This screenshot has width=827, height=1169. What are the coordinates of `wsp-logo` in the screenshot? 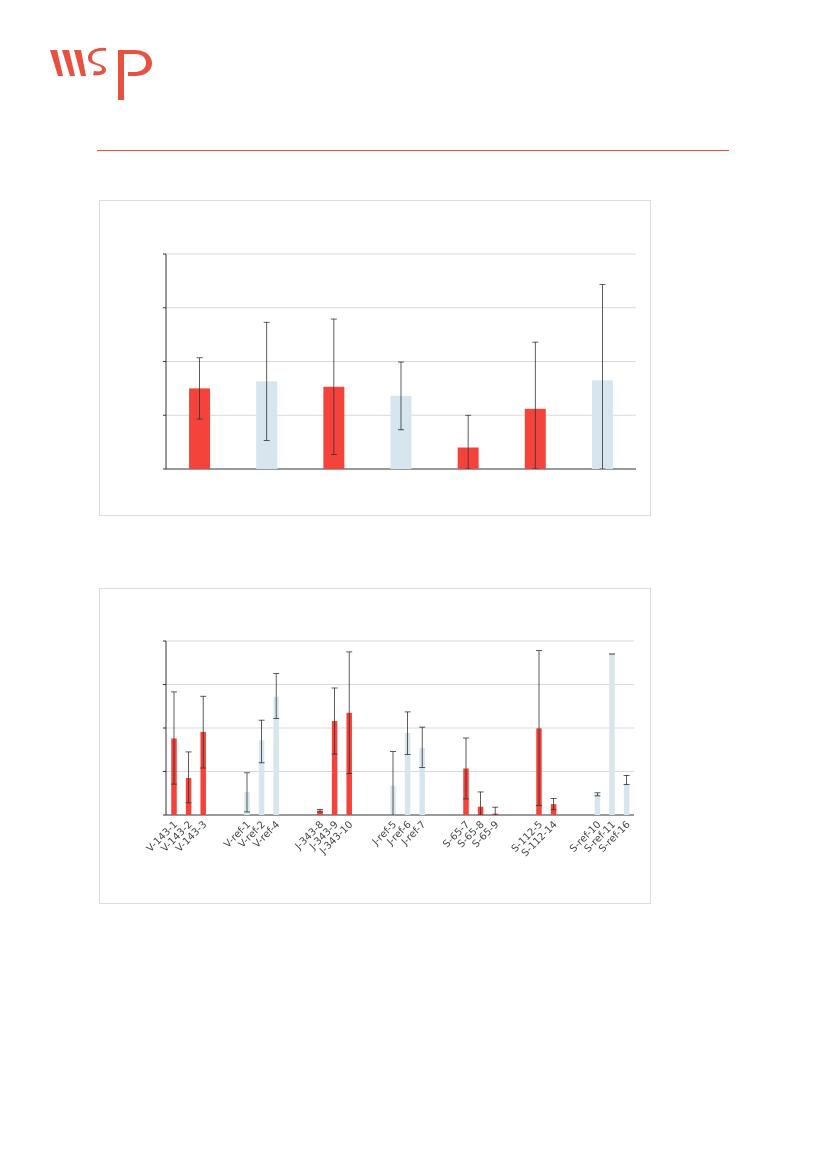 It's located at (101, 73).